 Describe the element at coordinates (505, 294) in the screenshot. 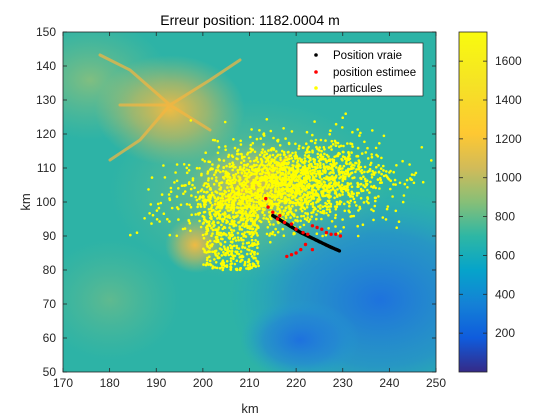

I see `colorbar-tick-label: 400` at that location.